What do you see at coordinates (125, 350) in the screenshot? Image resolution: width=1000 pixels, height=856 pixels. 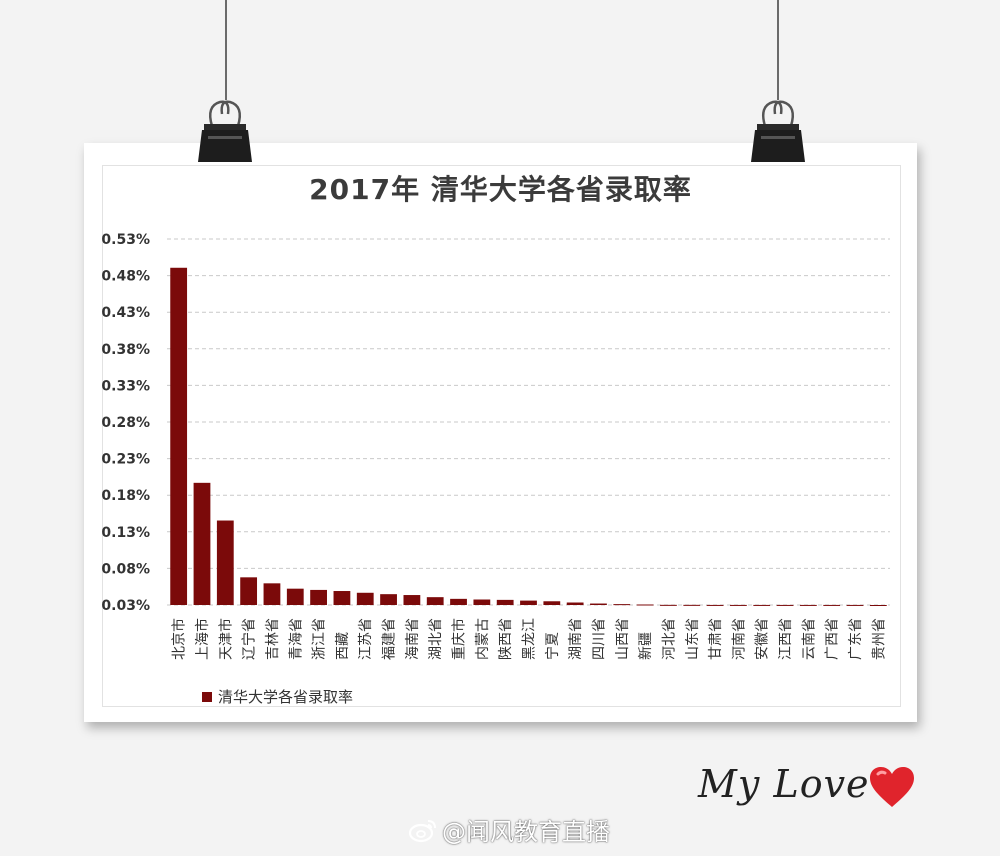 I see `y-tick-label: 0.38%` at bounding box center [125, 350].